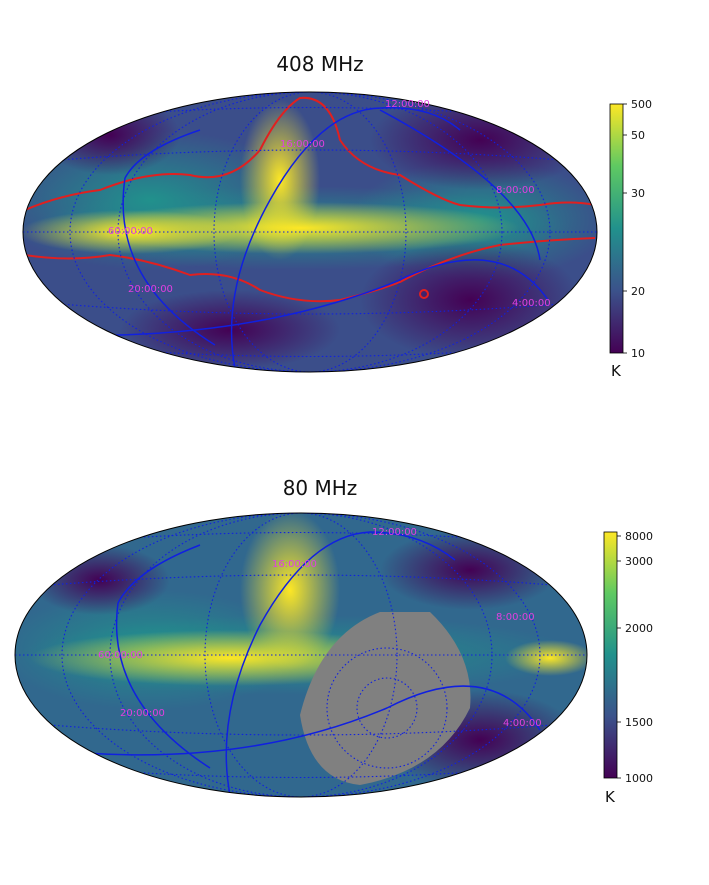  I want to click on colorbar-tick-label: 50, so click(638, 135).